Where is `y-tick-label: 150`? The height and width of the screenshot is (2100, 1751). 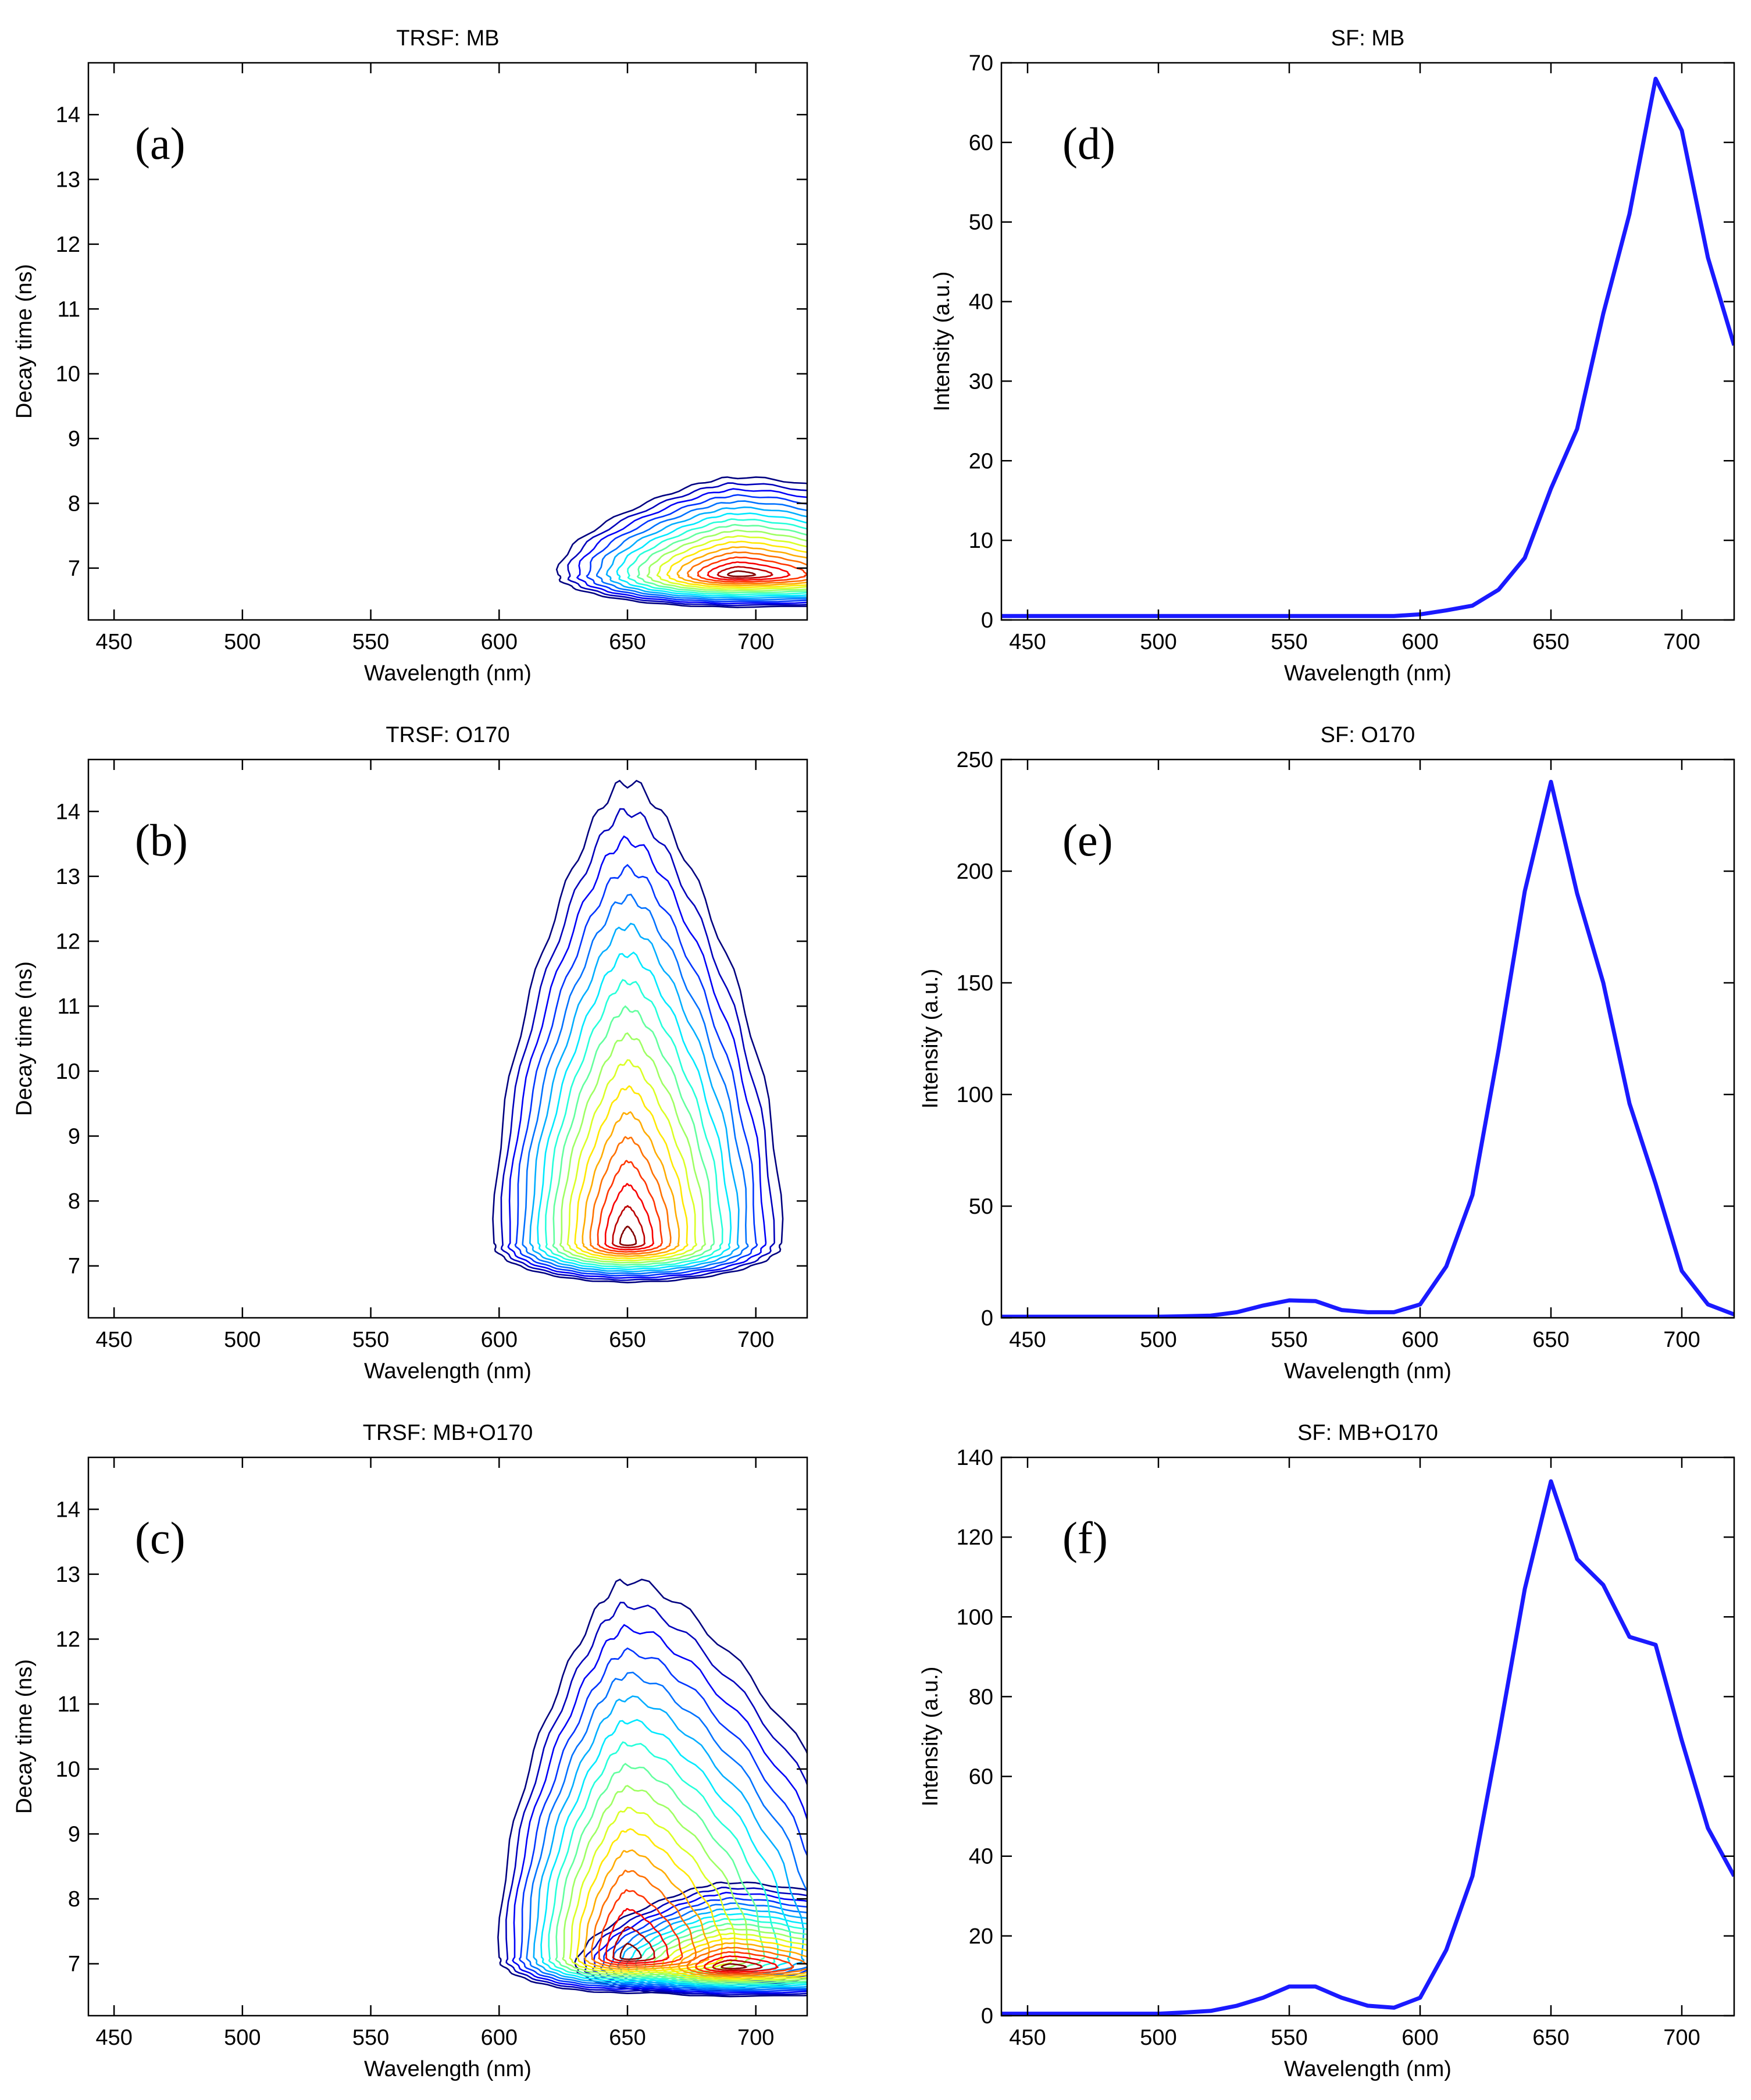
y-tick-label: 150 is located at coordinates (975, 983).